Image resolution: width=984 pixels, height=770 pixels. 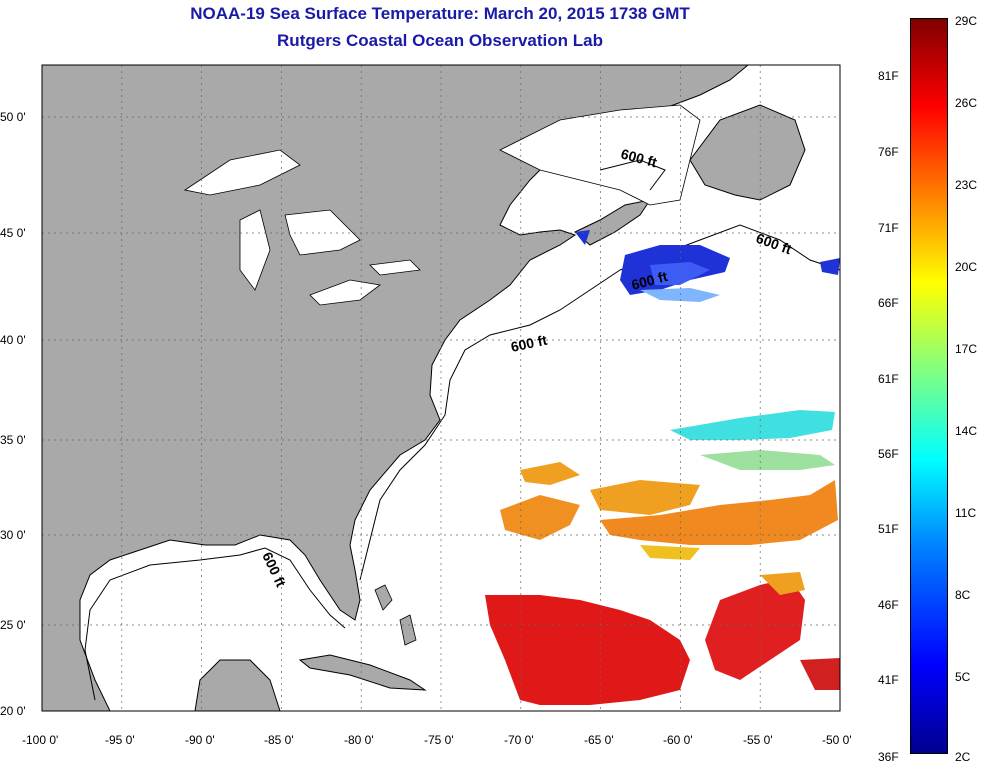 I want to click on sst-data-sargasso, so click(x=669, y=511).